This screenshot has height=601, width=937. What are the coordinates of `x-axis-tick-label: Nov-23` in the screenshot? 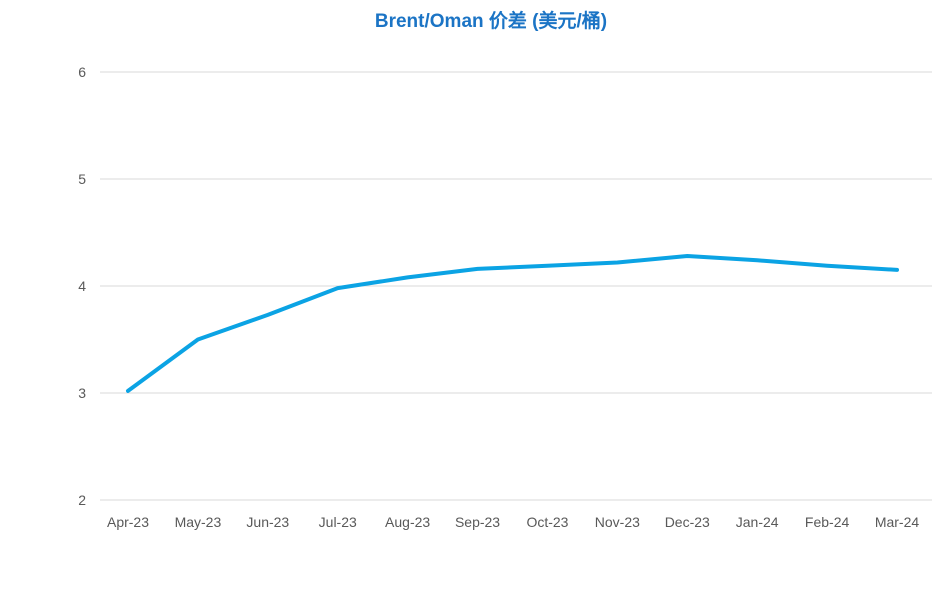 It's located at (617, 522).